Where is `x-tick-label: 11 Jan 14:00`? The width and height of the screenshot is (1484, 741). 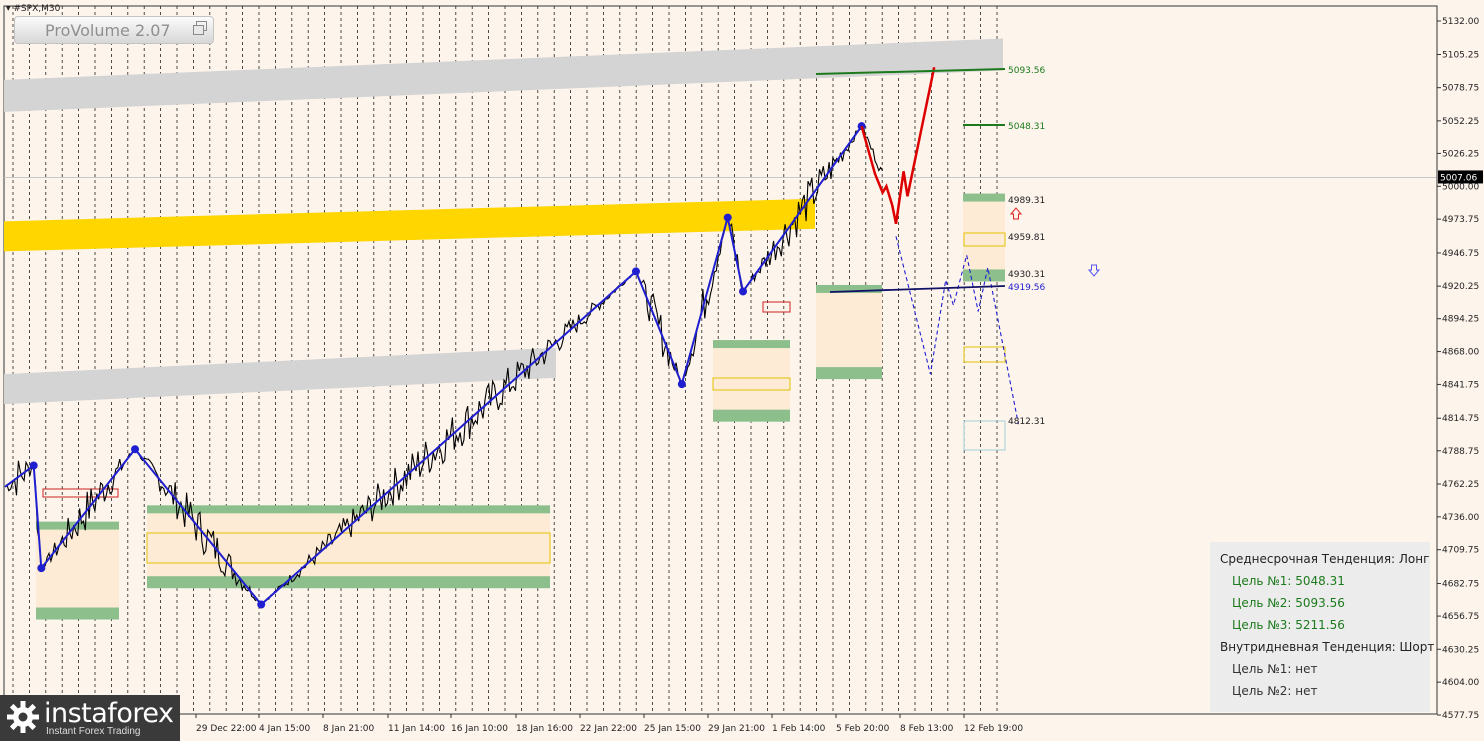
x-tick-label: 11 Jan 14:00 is located at coordinates (416, 729).